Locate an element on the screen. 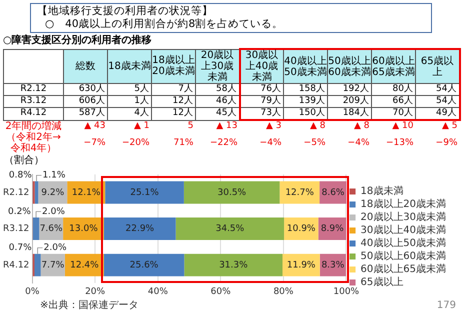 Image resolution: width=462 pixels, height=320 pixels. x-tick-label: 80% is located at coordinates (283, 291).